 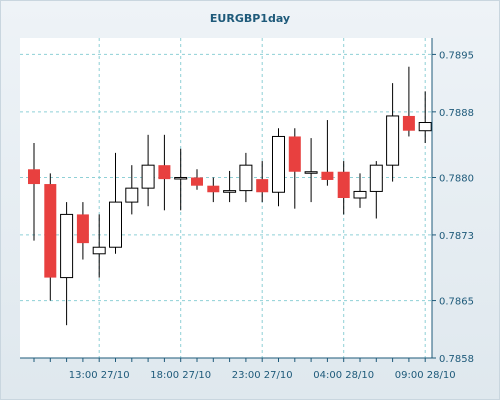 What do you see at coordinates (343, 375) in the screenshot?
I see `x-tick-label: 04:00 28/10` at bounding box center [343, 375].